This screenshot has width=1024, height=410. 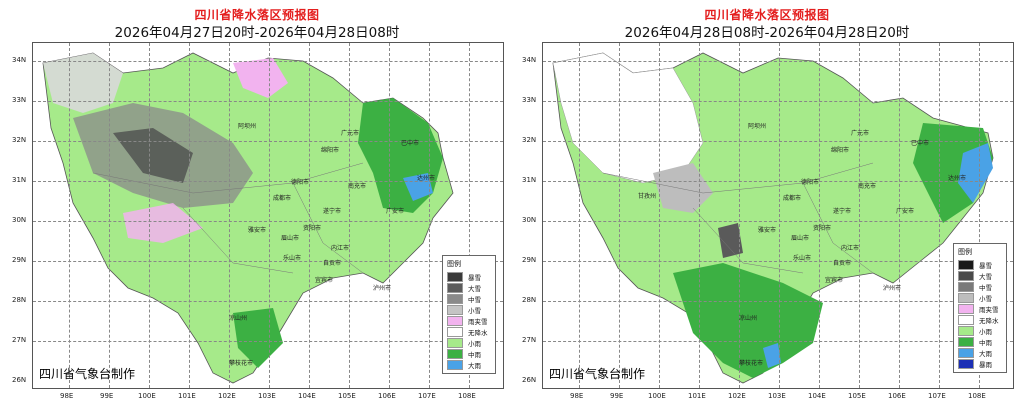 What do you see at coordinates (730, 240) in the screenshot?
I see `moderate-snow-zone` at bounding box center [730, 240].